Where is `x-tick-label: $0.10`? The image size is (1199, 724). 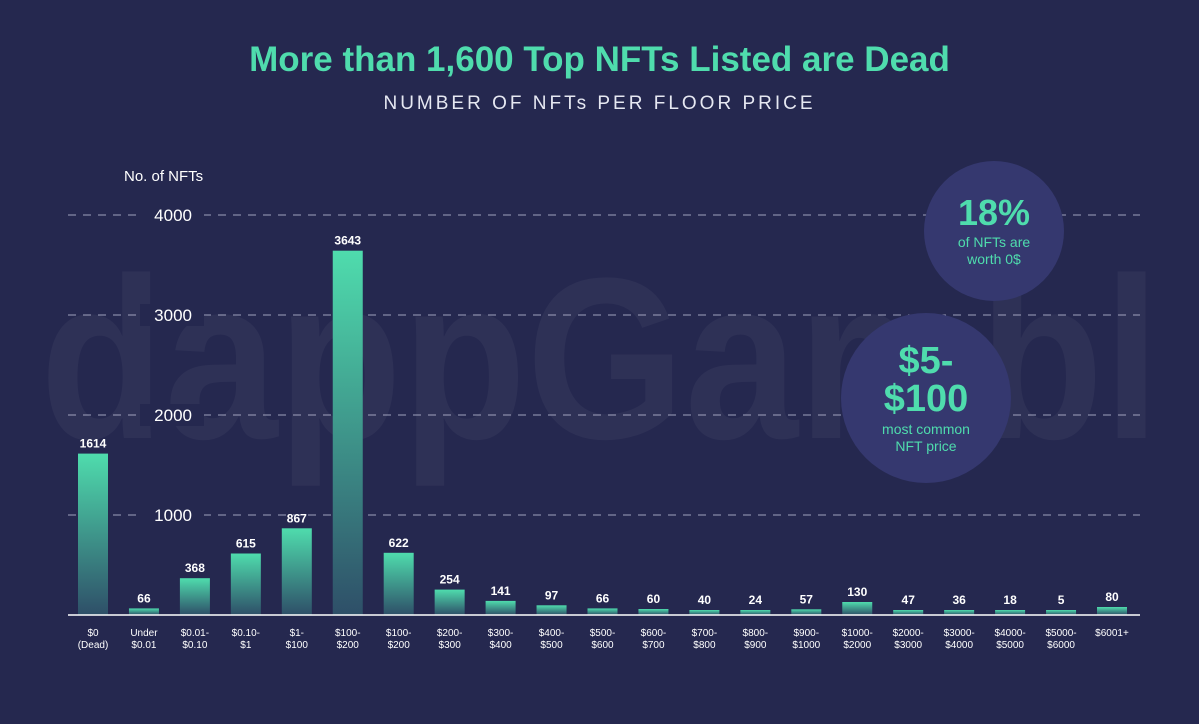
x-tick-label: $0.10 is located at coordinates (194, 645).